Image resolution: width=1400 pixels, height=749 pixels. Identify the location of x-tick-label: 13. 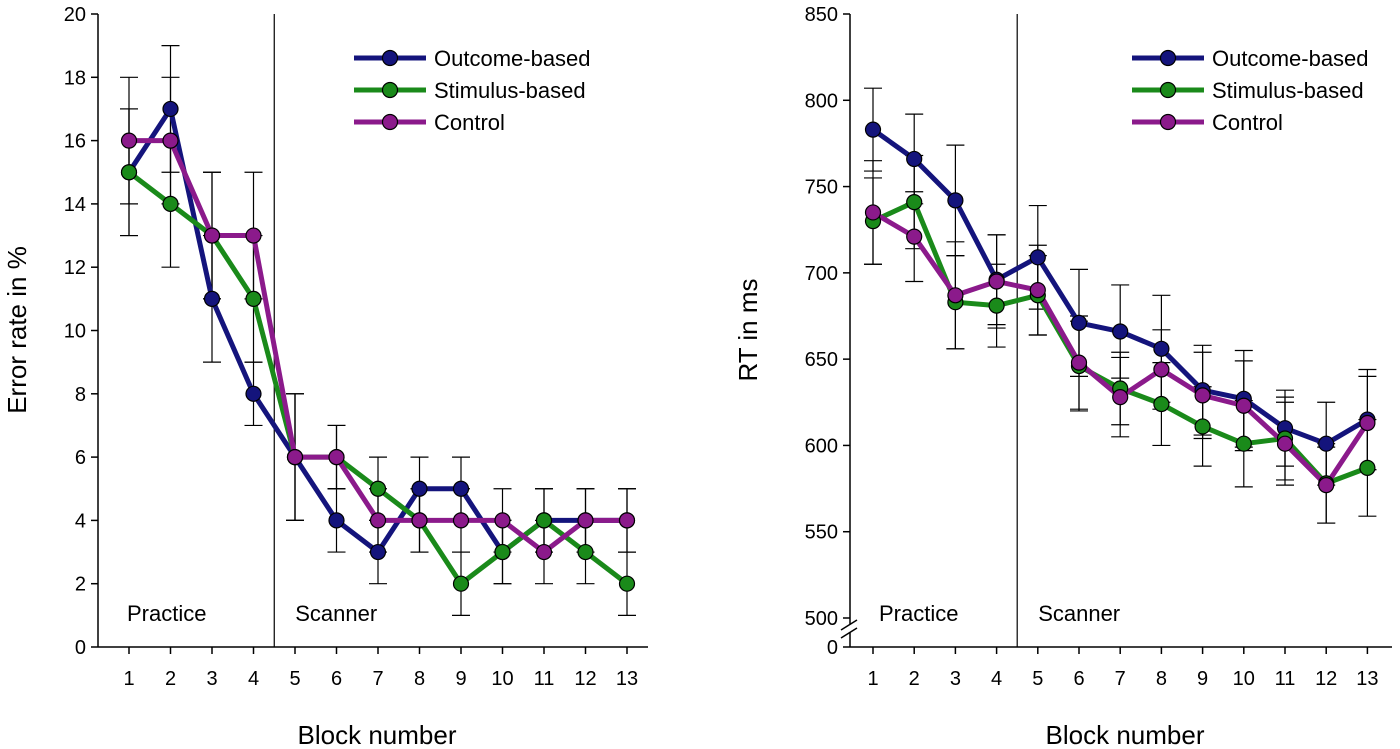
(1367, 679).